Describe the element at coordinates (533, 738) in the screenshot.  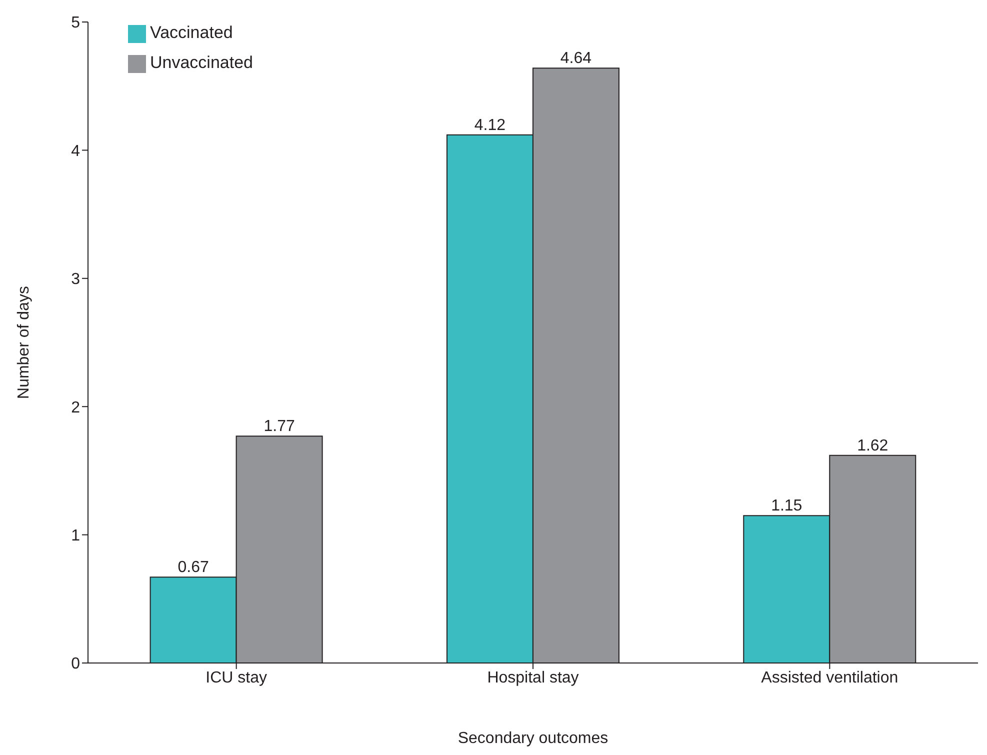
I see `x-axis-title: Secondary outcomes` at that location.